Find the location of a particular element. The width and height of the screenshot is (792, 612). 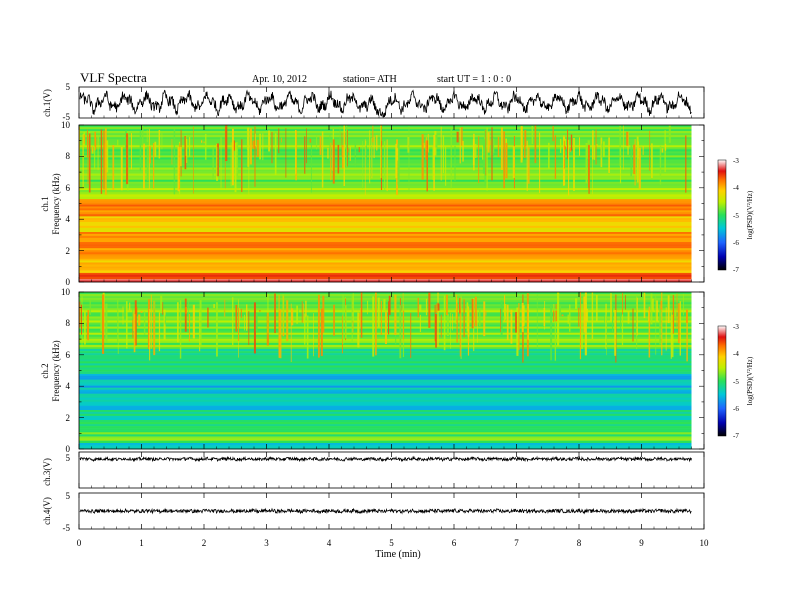

ch1-spec-ylabel-line1: ch.1 is located at coordinates (45, 203).